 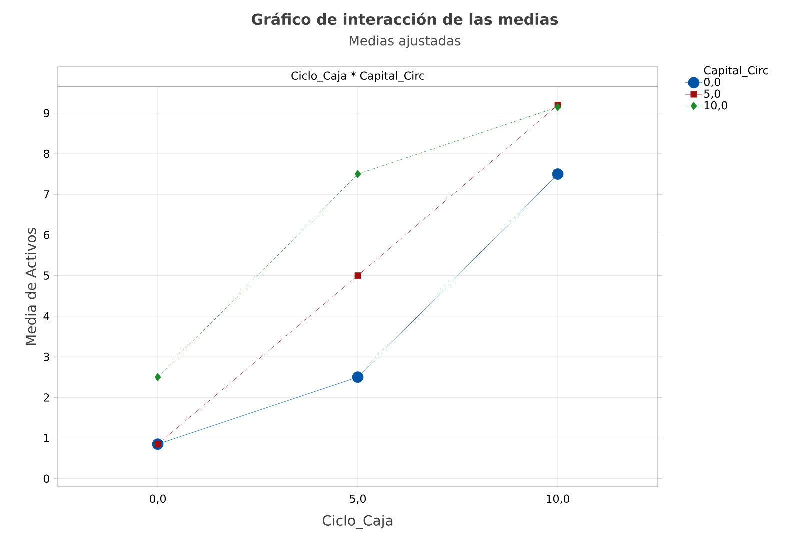 What do you see at coordinates (405, 42) in the screenshot?
I see `chart-subtitle: Medias ajustadas` at bounding box center [405, 42].